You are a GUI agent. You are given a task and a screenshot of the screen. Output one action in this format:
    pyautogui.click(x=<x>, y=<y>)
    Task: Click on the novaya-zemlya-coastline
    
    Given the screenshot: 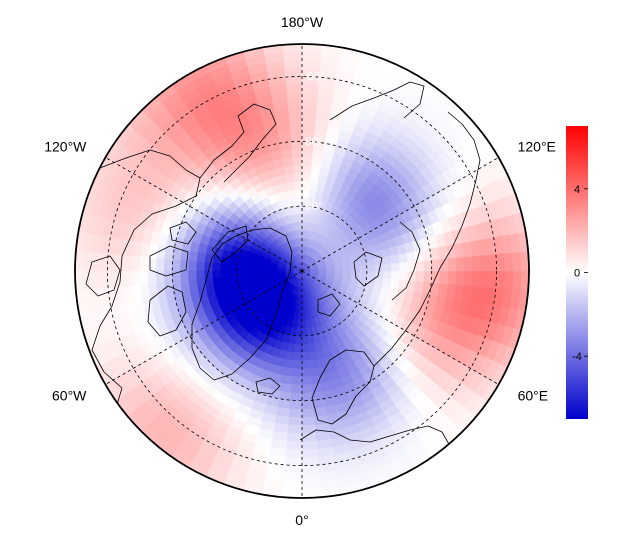 What is the action you would take?
    pyautogui.click(x=368, y=269)
    